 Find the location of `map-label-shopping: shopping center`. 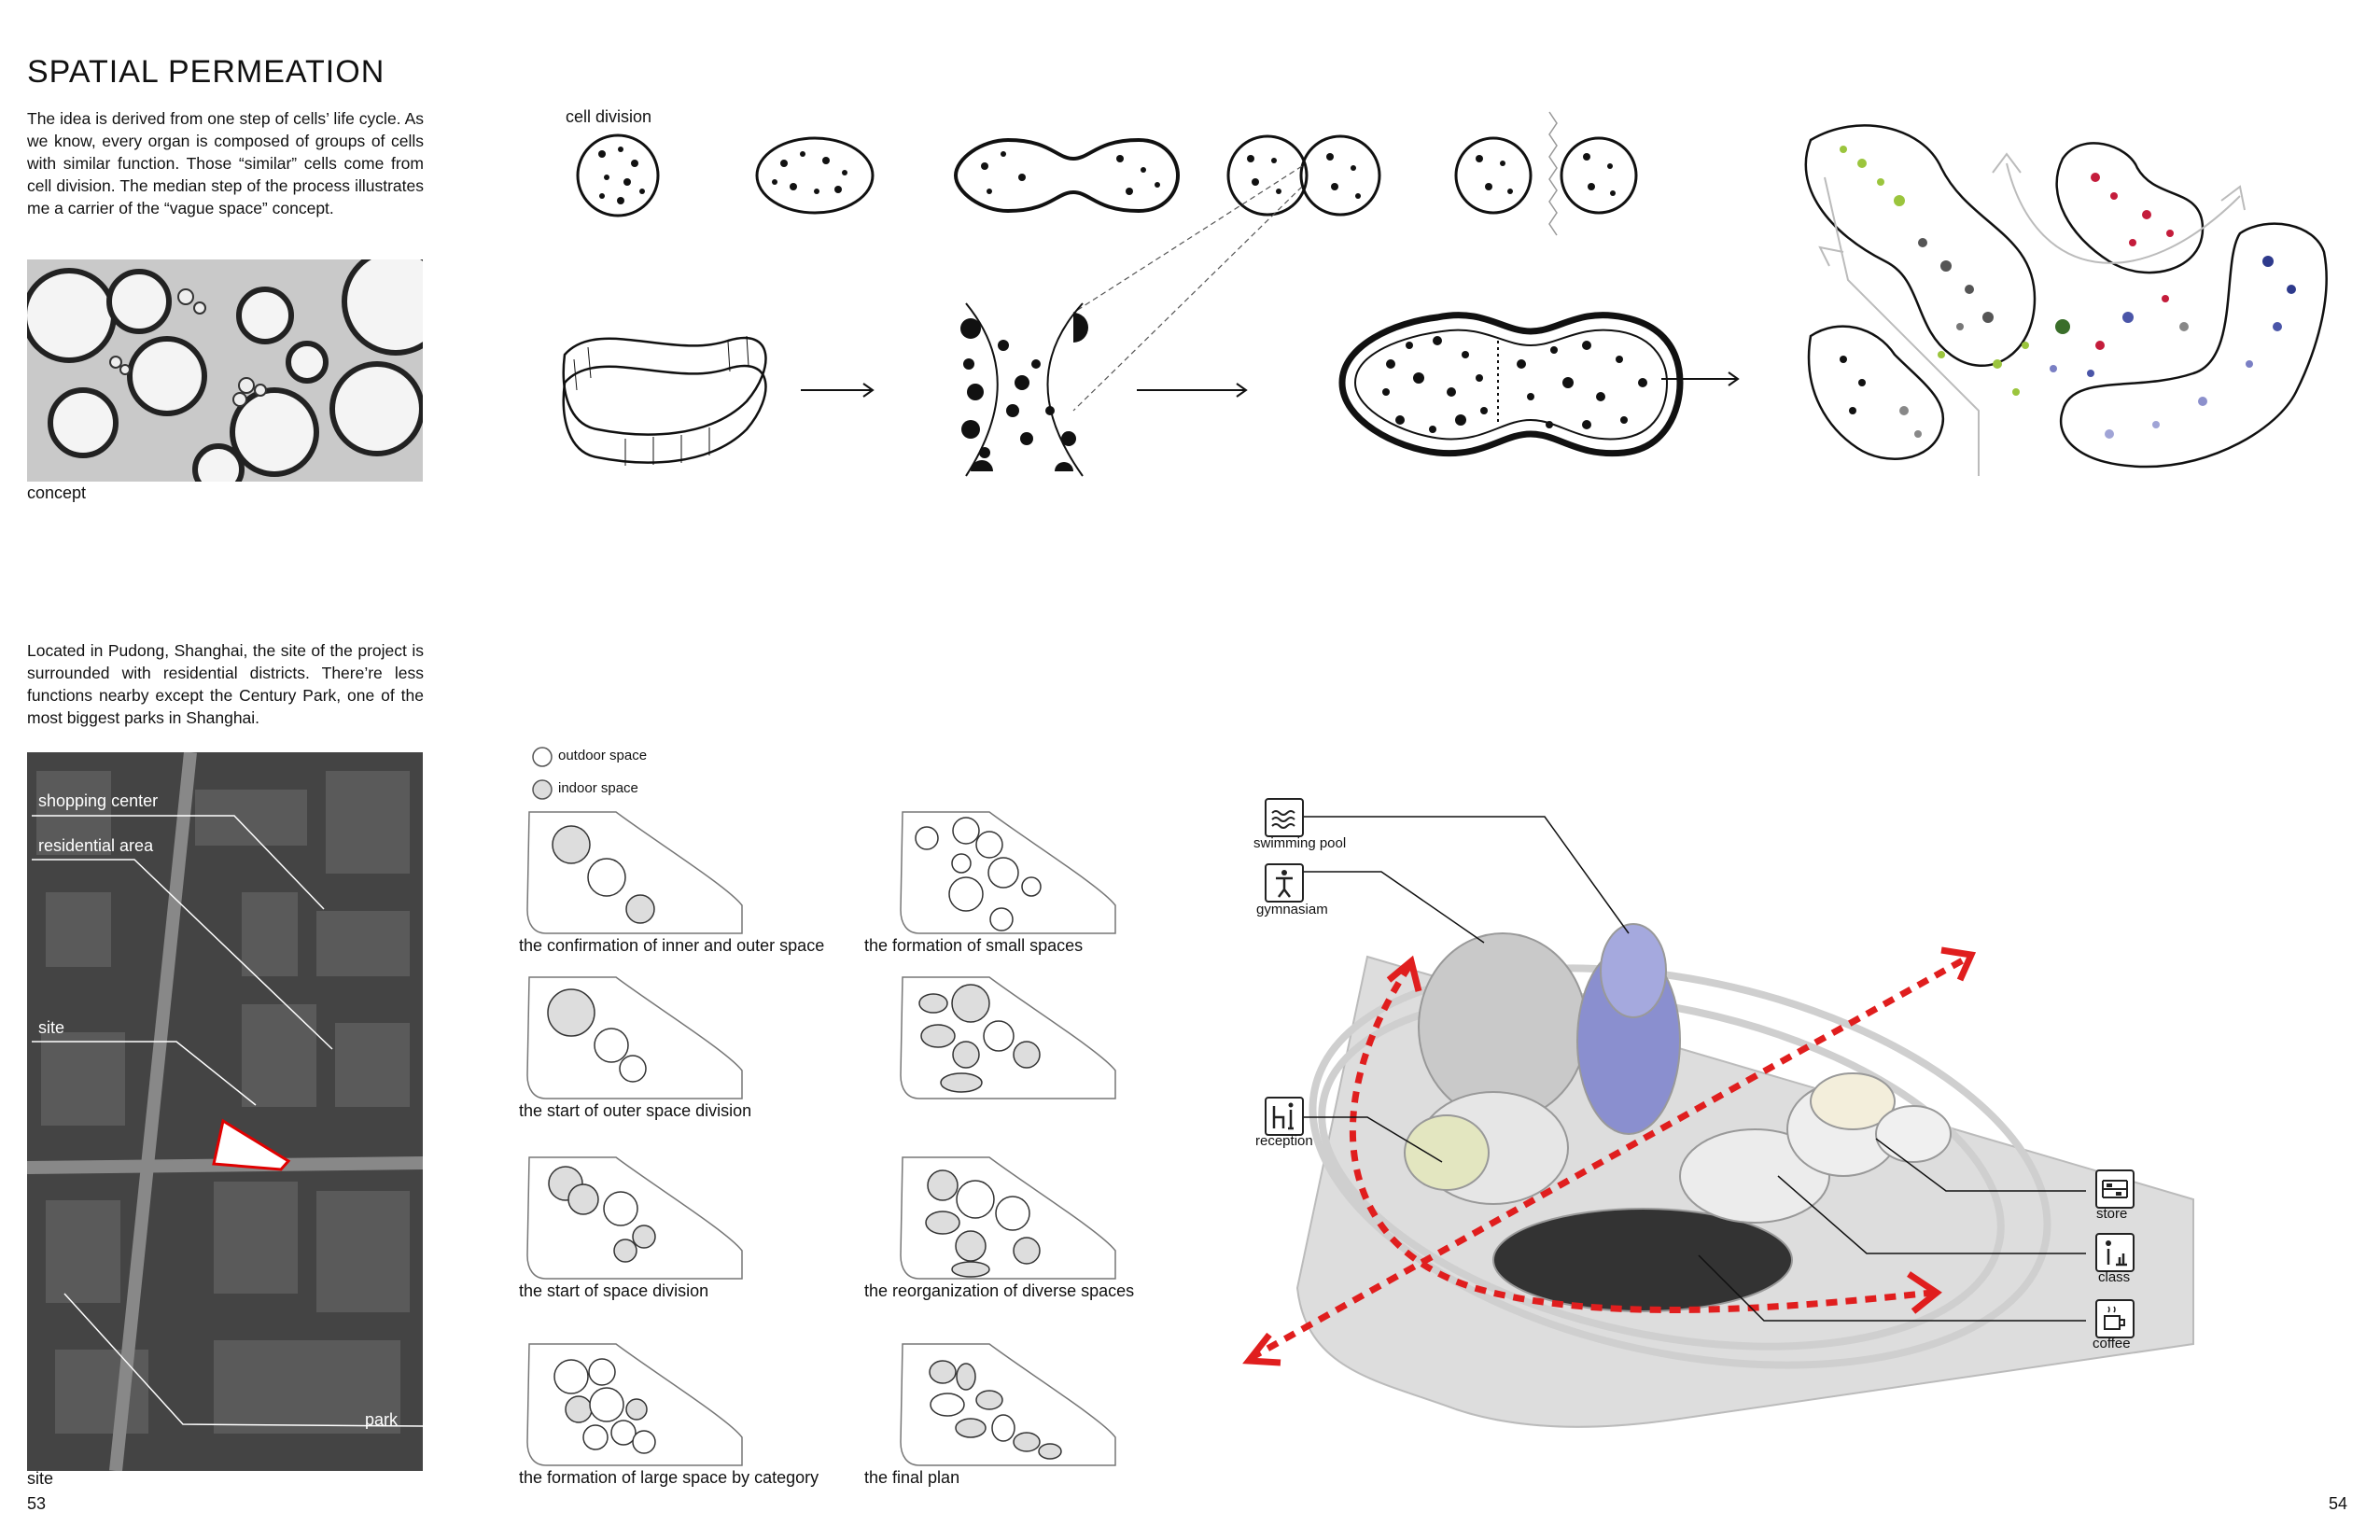

map-label-shopping: shopping center is located at coordinates (98, 800).